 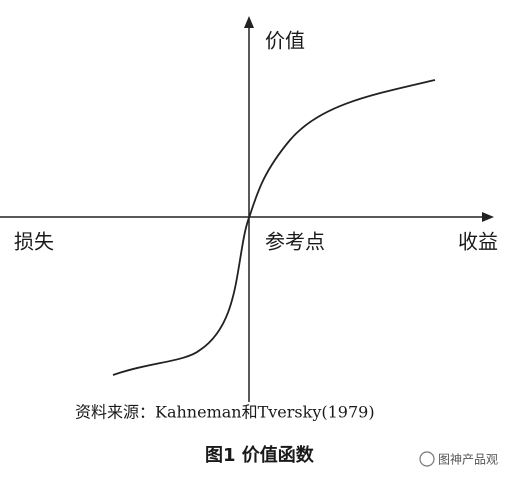 What do you see at coordinates (295, 242) in the screenshot?
I see `reference-label: 参考点` at bounding box center [295, 242].